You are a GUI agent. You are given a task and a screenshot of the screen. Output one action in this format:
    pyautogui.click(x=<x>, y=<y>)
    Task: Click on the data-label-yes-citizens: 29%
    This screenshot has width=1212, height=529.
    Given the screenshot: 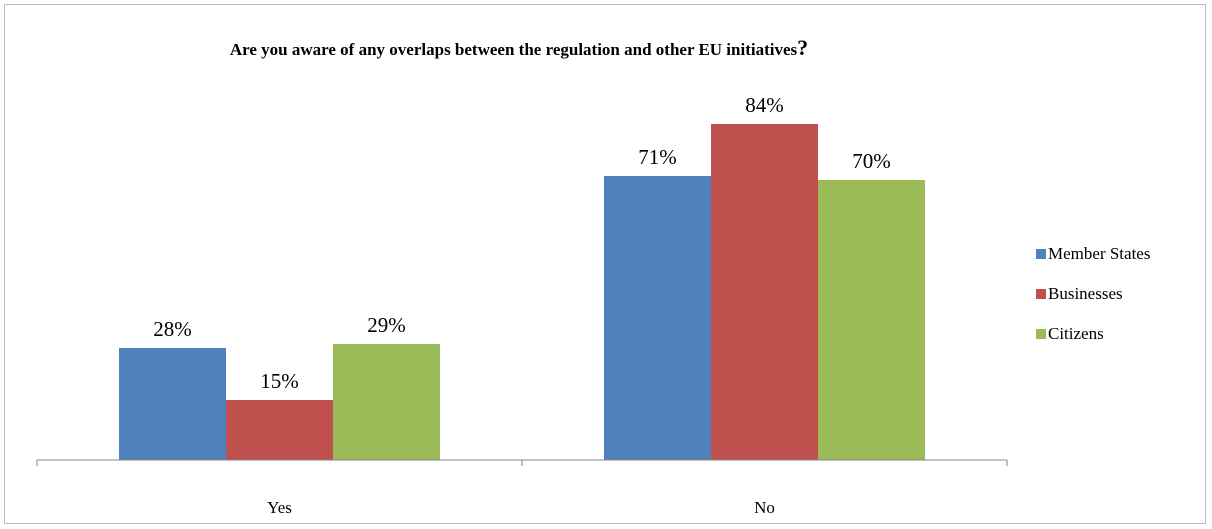 What is the action you would take?
    pyautogui.click(x=386, y=325)
    